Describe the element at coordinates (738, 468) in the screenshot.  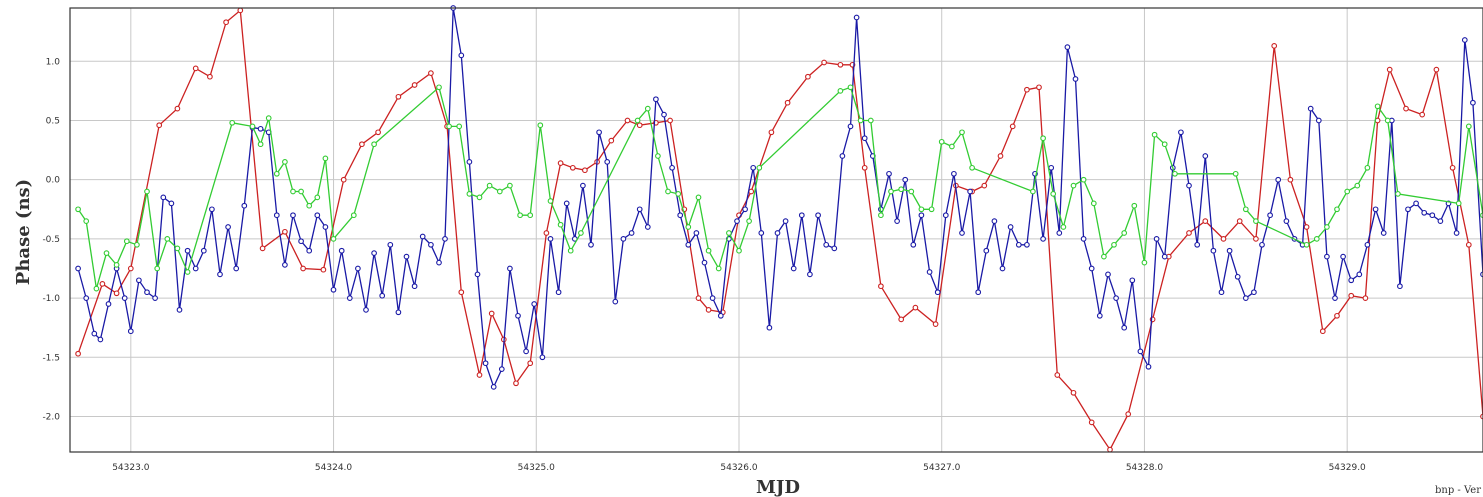
I see `x-tick-label: 54326.0` at that location.